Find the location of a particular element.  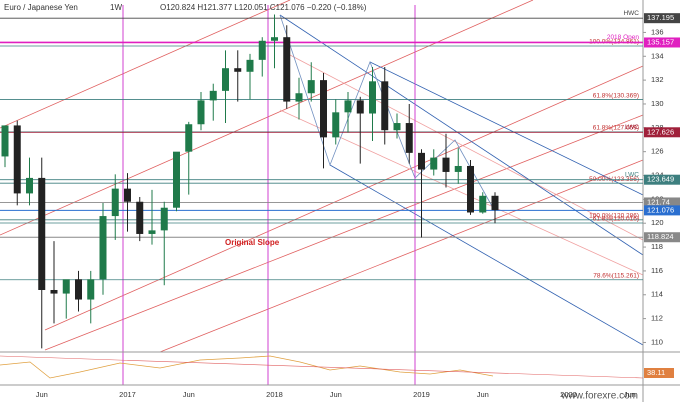

y-tick-label: 112 is located at coordinates (657, 318).